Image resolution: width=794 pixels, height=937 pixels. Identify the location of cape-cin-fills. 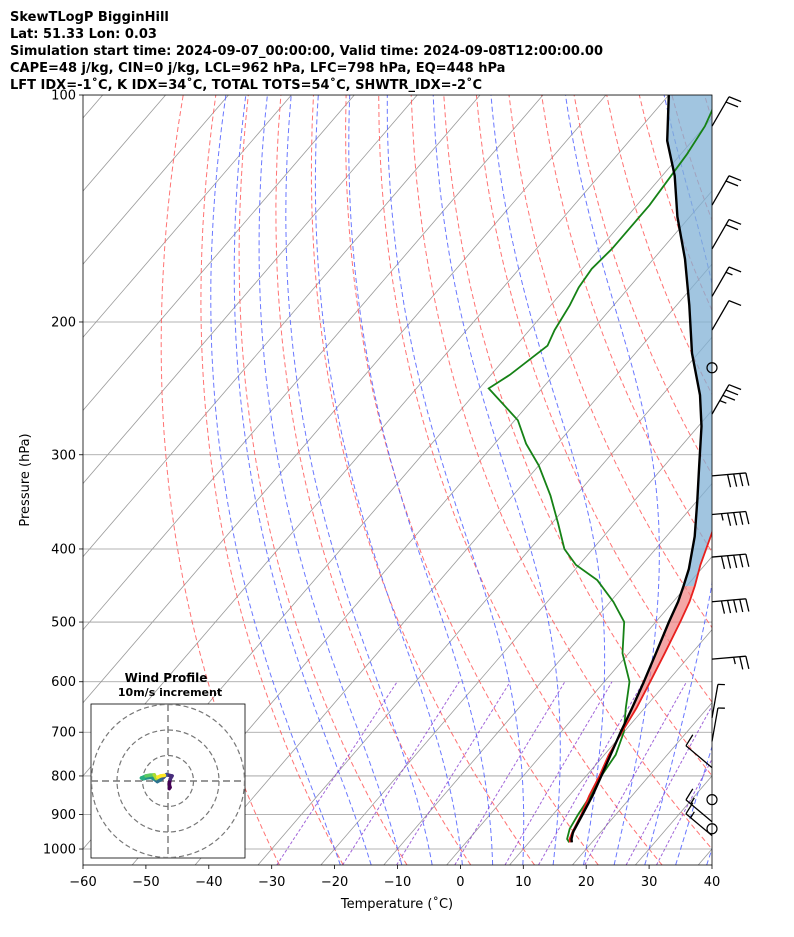
(641, 465).